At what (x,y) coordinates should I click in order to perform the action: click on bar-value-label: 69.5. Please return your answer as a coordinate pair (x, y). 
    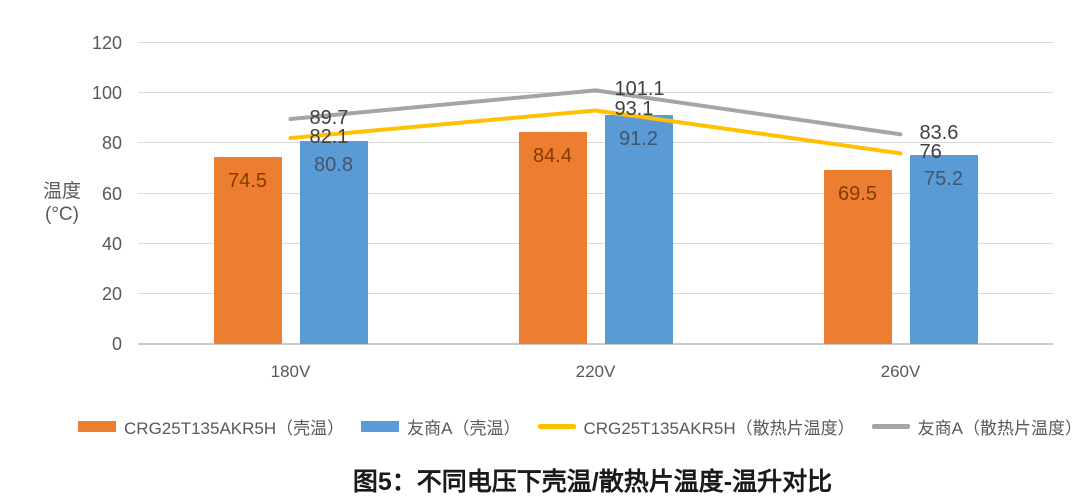
    Looking at the image, I should click on (857, 193).